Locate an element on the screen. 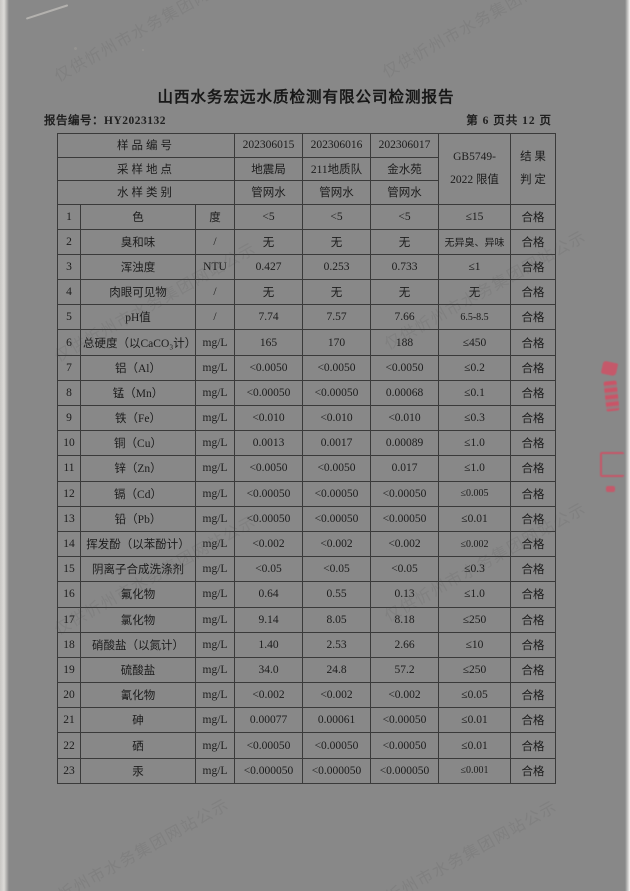 The height and width of the screenshot is (891, 630). table-row: 20 氰化物 mg/L <0.002 <0.002 <0.002 ≤0.05 合格 is located at coordinates (306, 695).